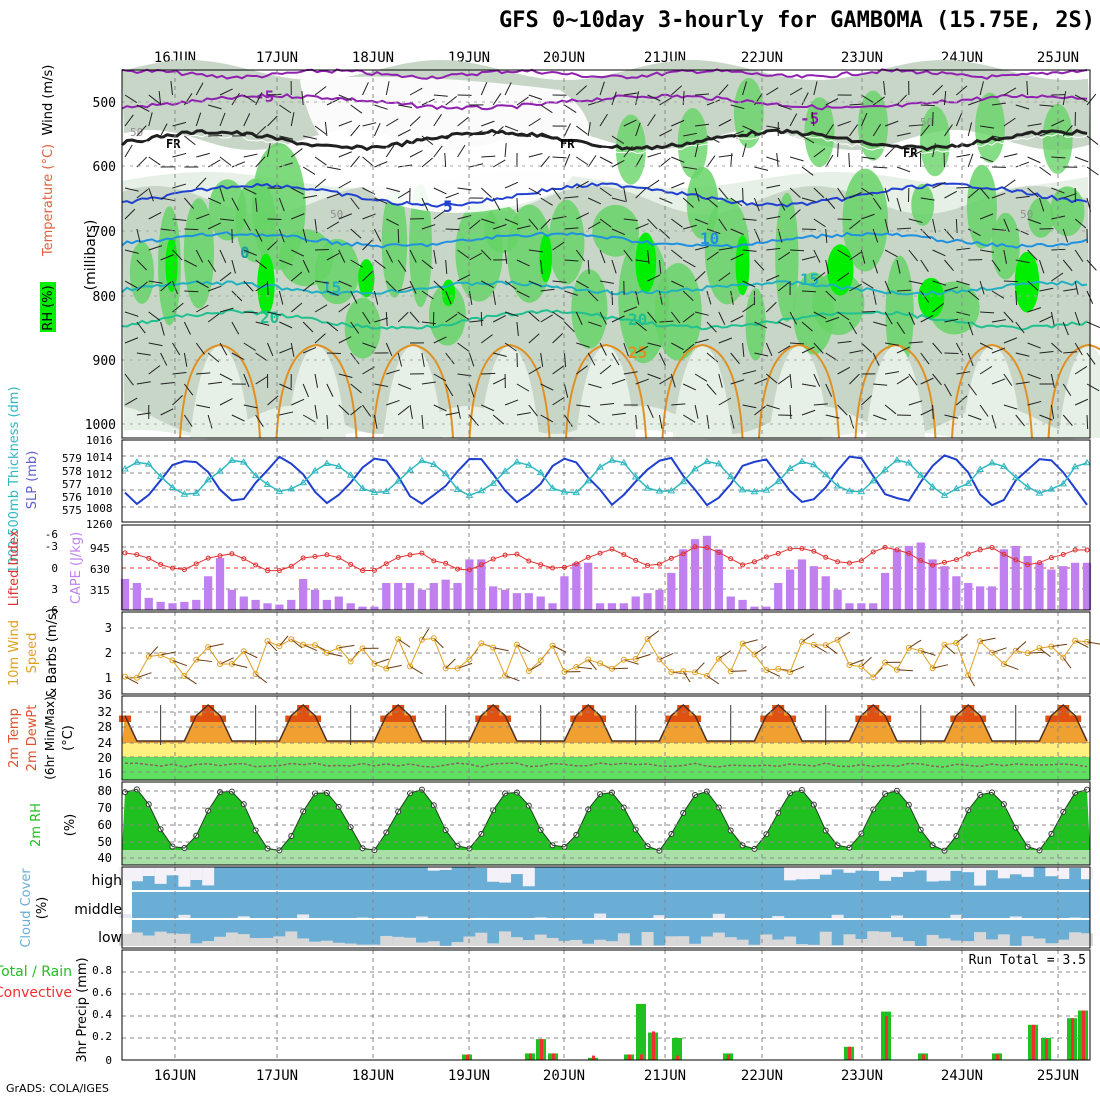 The height and width of the screenshot is (1100, 1100). Describe the element at coordinates (540, 917) in the screenshot. I see `cloud-mid-block` at that location.